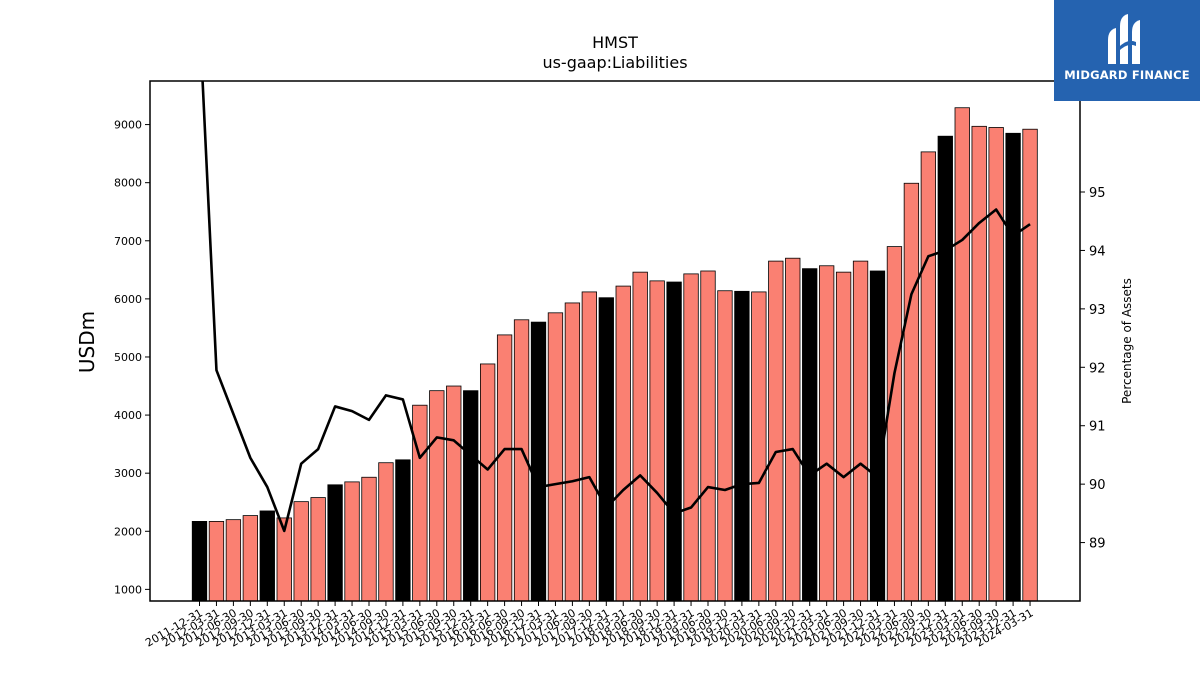  I want to click on y2-tick-label: 92, so click(1097, 368).